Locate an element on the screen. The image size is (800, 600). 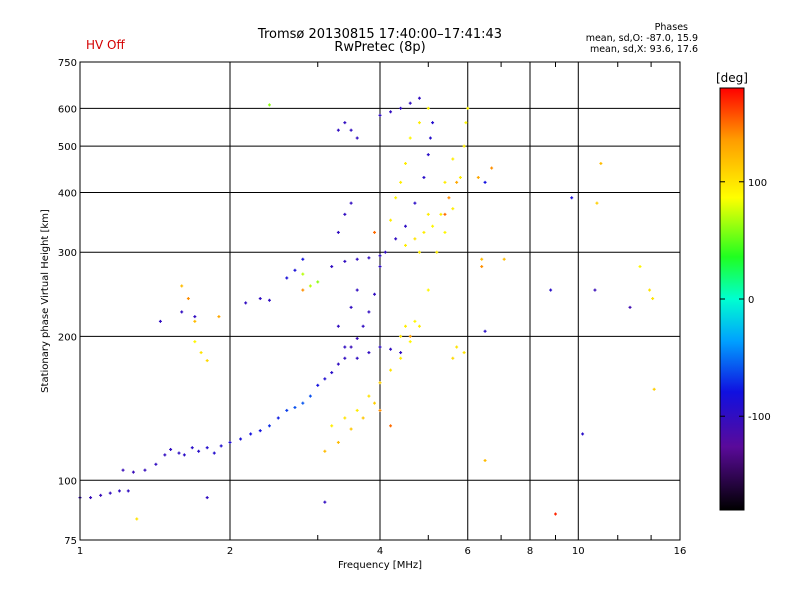
x-tick-label: 10 is located at coordinates (578, 551).